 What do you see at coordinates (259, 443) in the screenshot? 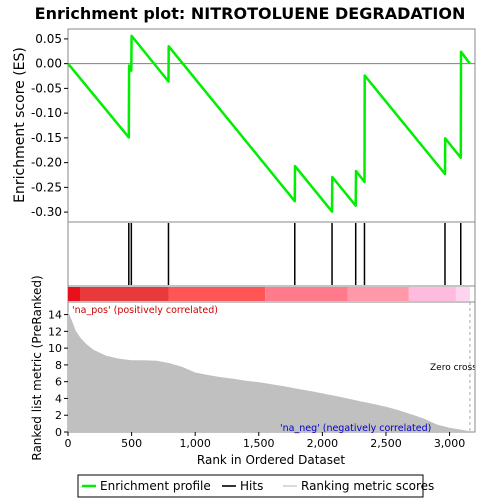
I see `metric-x-tick-label: 1,500` at bounding box center [259, 443].